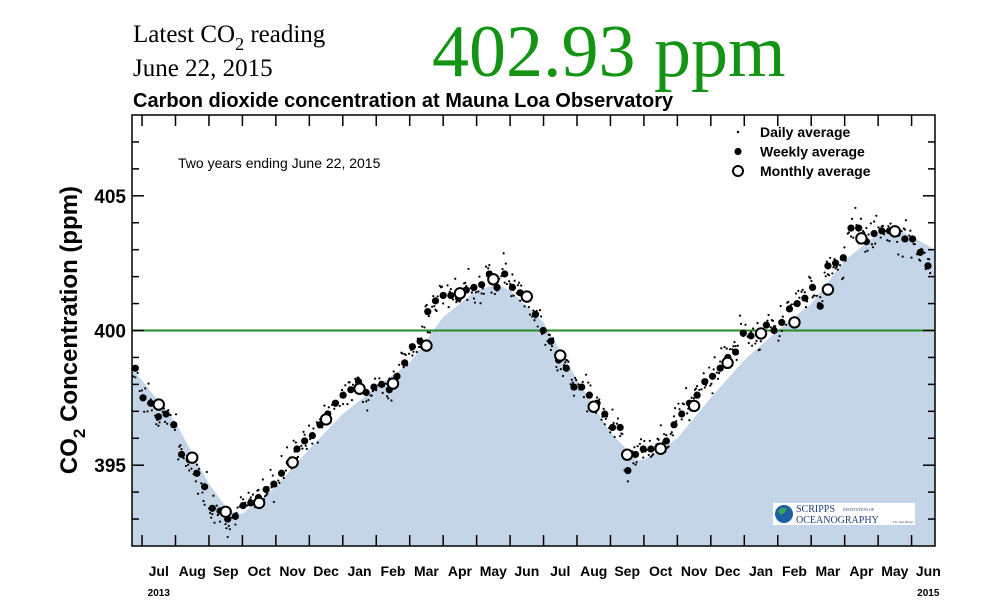  Describe the element at coordinates (593, 571) in the screenshot. I see `x-month-label: Aug` at that location.